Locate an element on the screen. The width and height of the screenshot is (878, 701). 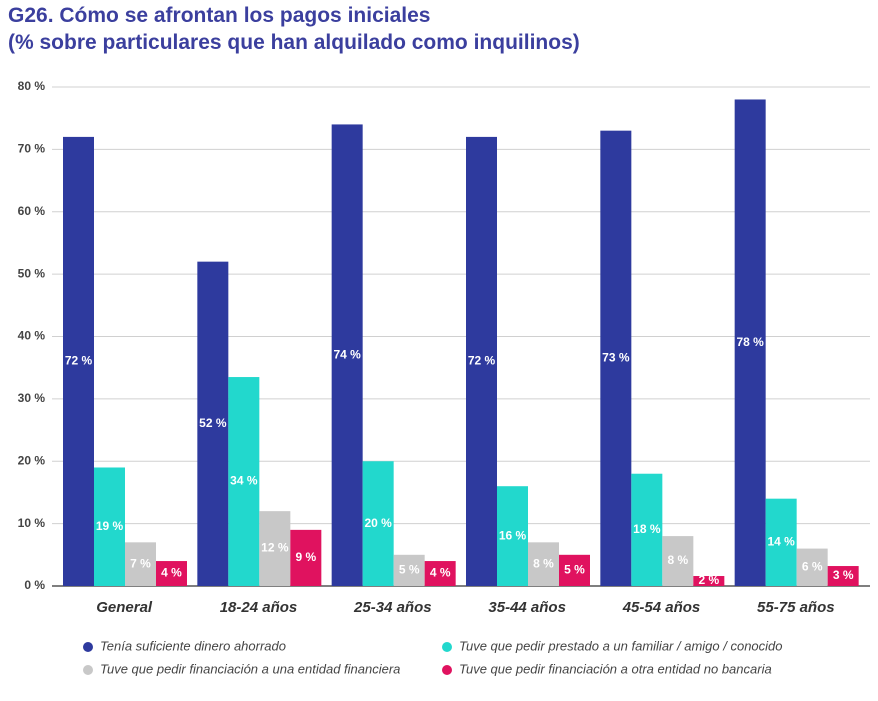
y-tick-label: 10 % is located at coordinates (32, 523).